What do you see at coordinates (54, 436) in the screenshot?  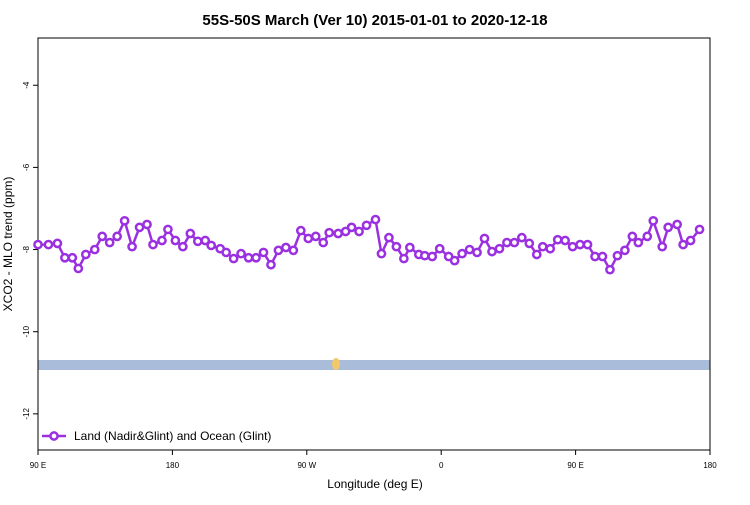 I see `legend-marker` at bounding box center [54, 436].